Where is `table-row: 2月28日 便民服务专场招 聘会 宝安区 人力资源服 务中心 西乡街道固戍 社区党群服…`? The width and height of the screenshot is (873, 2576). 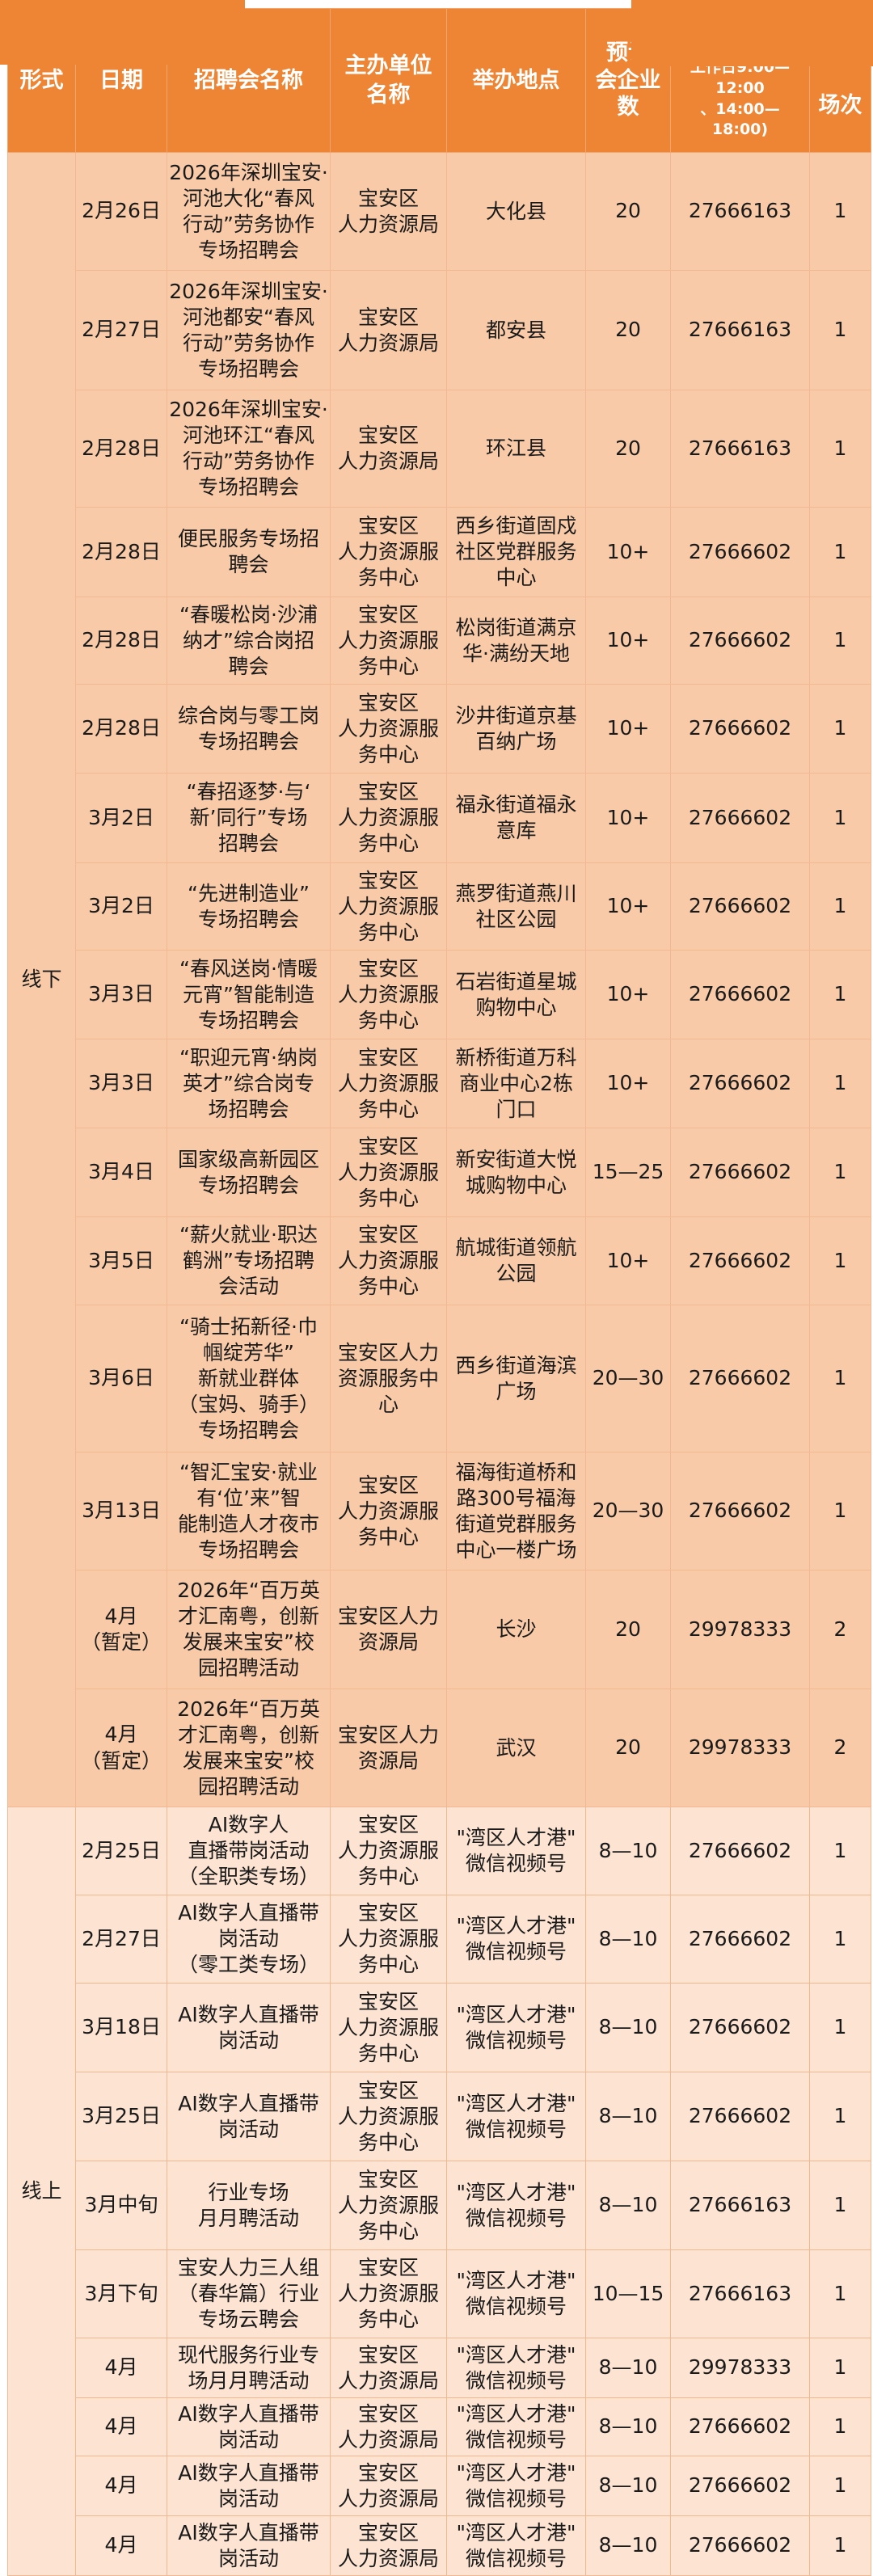 table-row: 2月28日 便民服务专场招 聘会 宝安区 人力资源服 务中心 西乡街道固戍 社区党群服… is located at coordinates (439, 552).